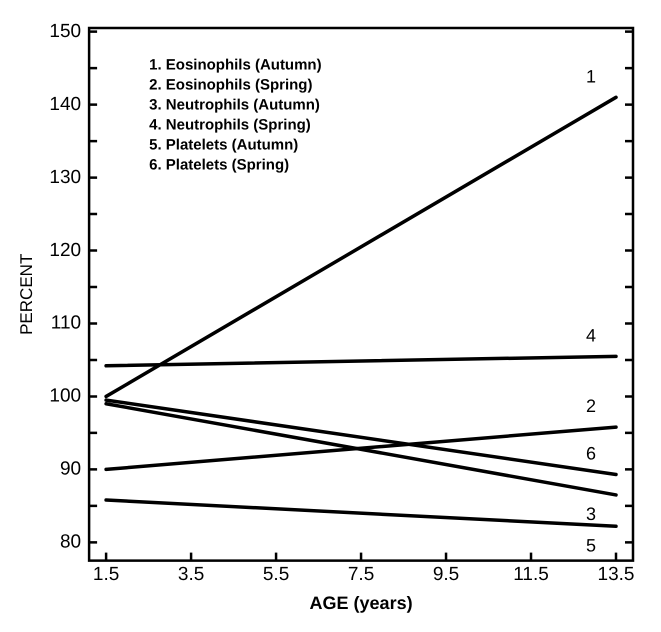  I want to click on legend-label: 3, so click(591, 514).